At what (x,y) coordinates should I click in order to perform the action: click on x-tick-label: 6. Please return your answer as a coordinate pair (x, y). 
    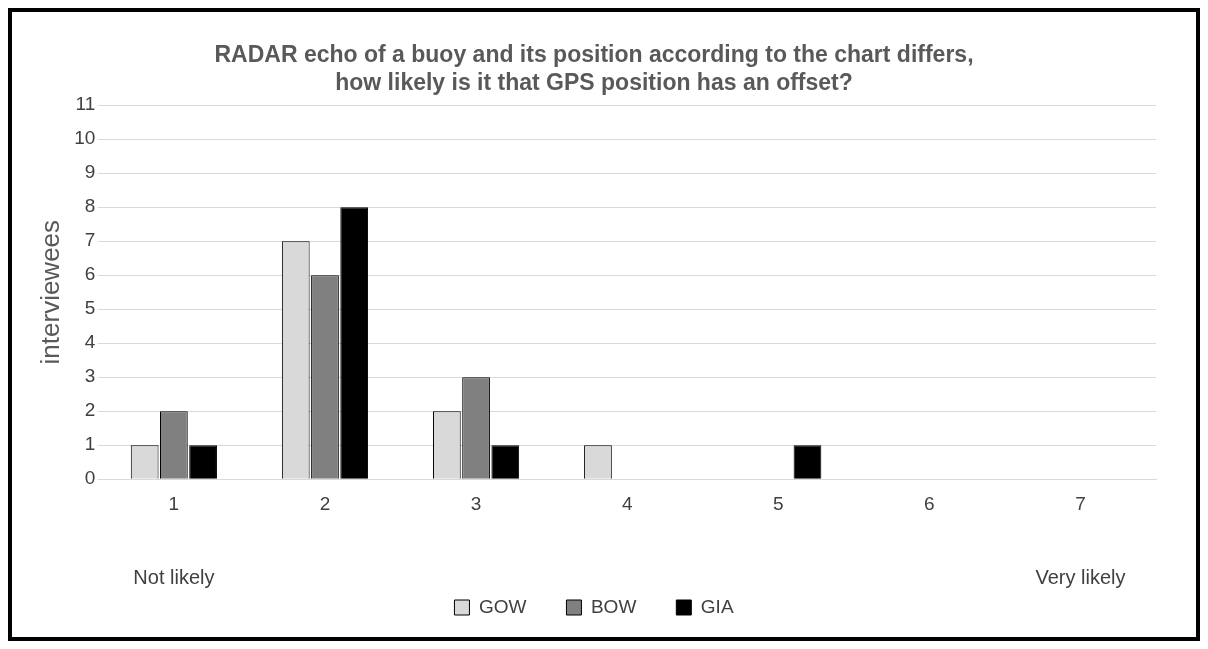
    Looking at the image, I should click on (929, 503).